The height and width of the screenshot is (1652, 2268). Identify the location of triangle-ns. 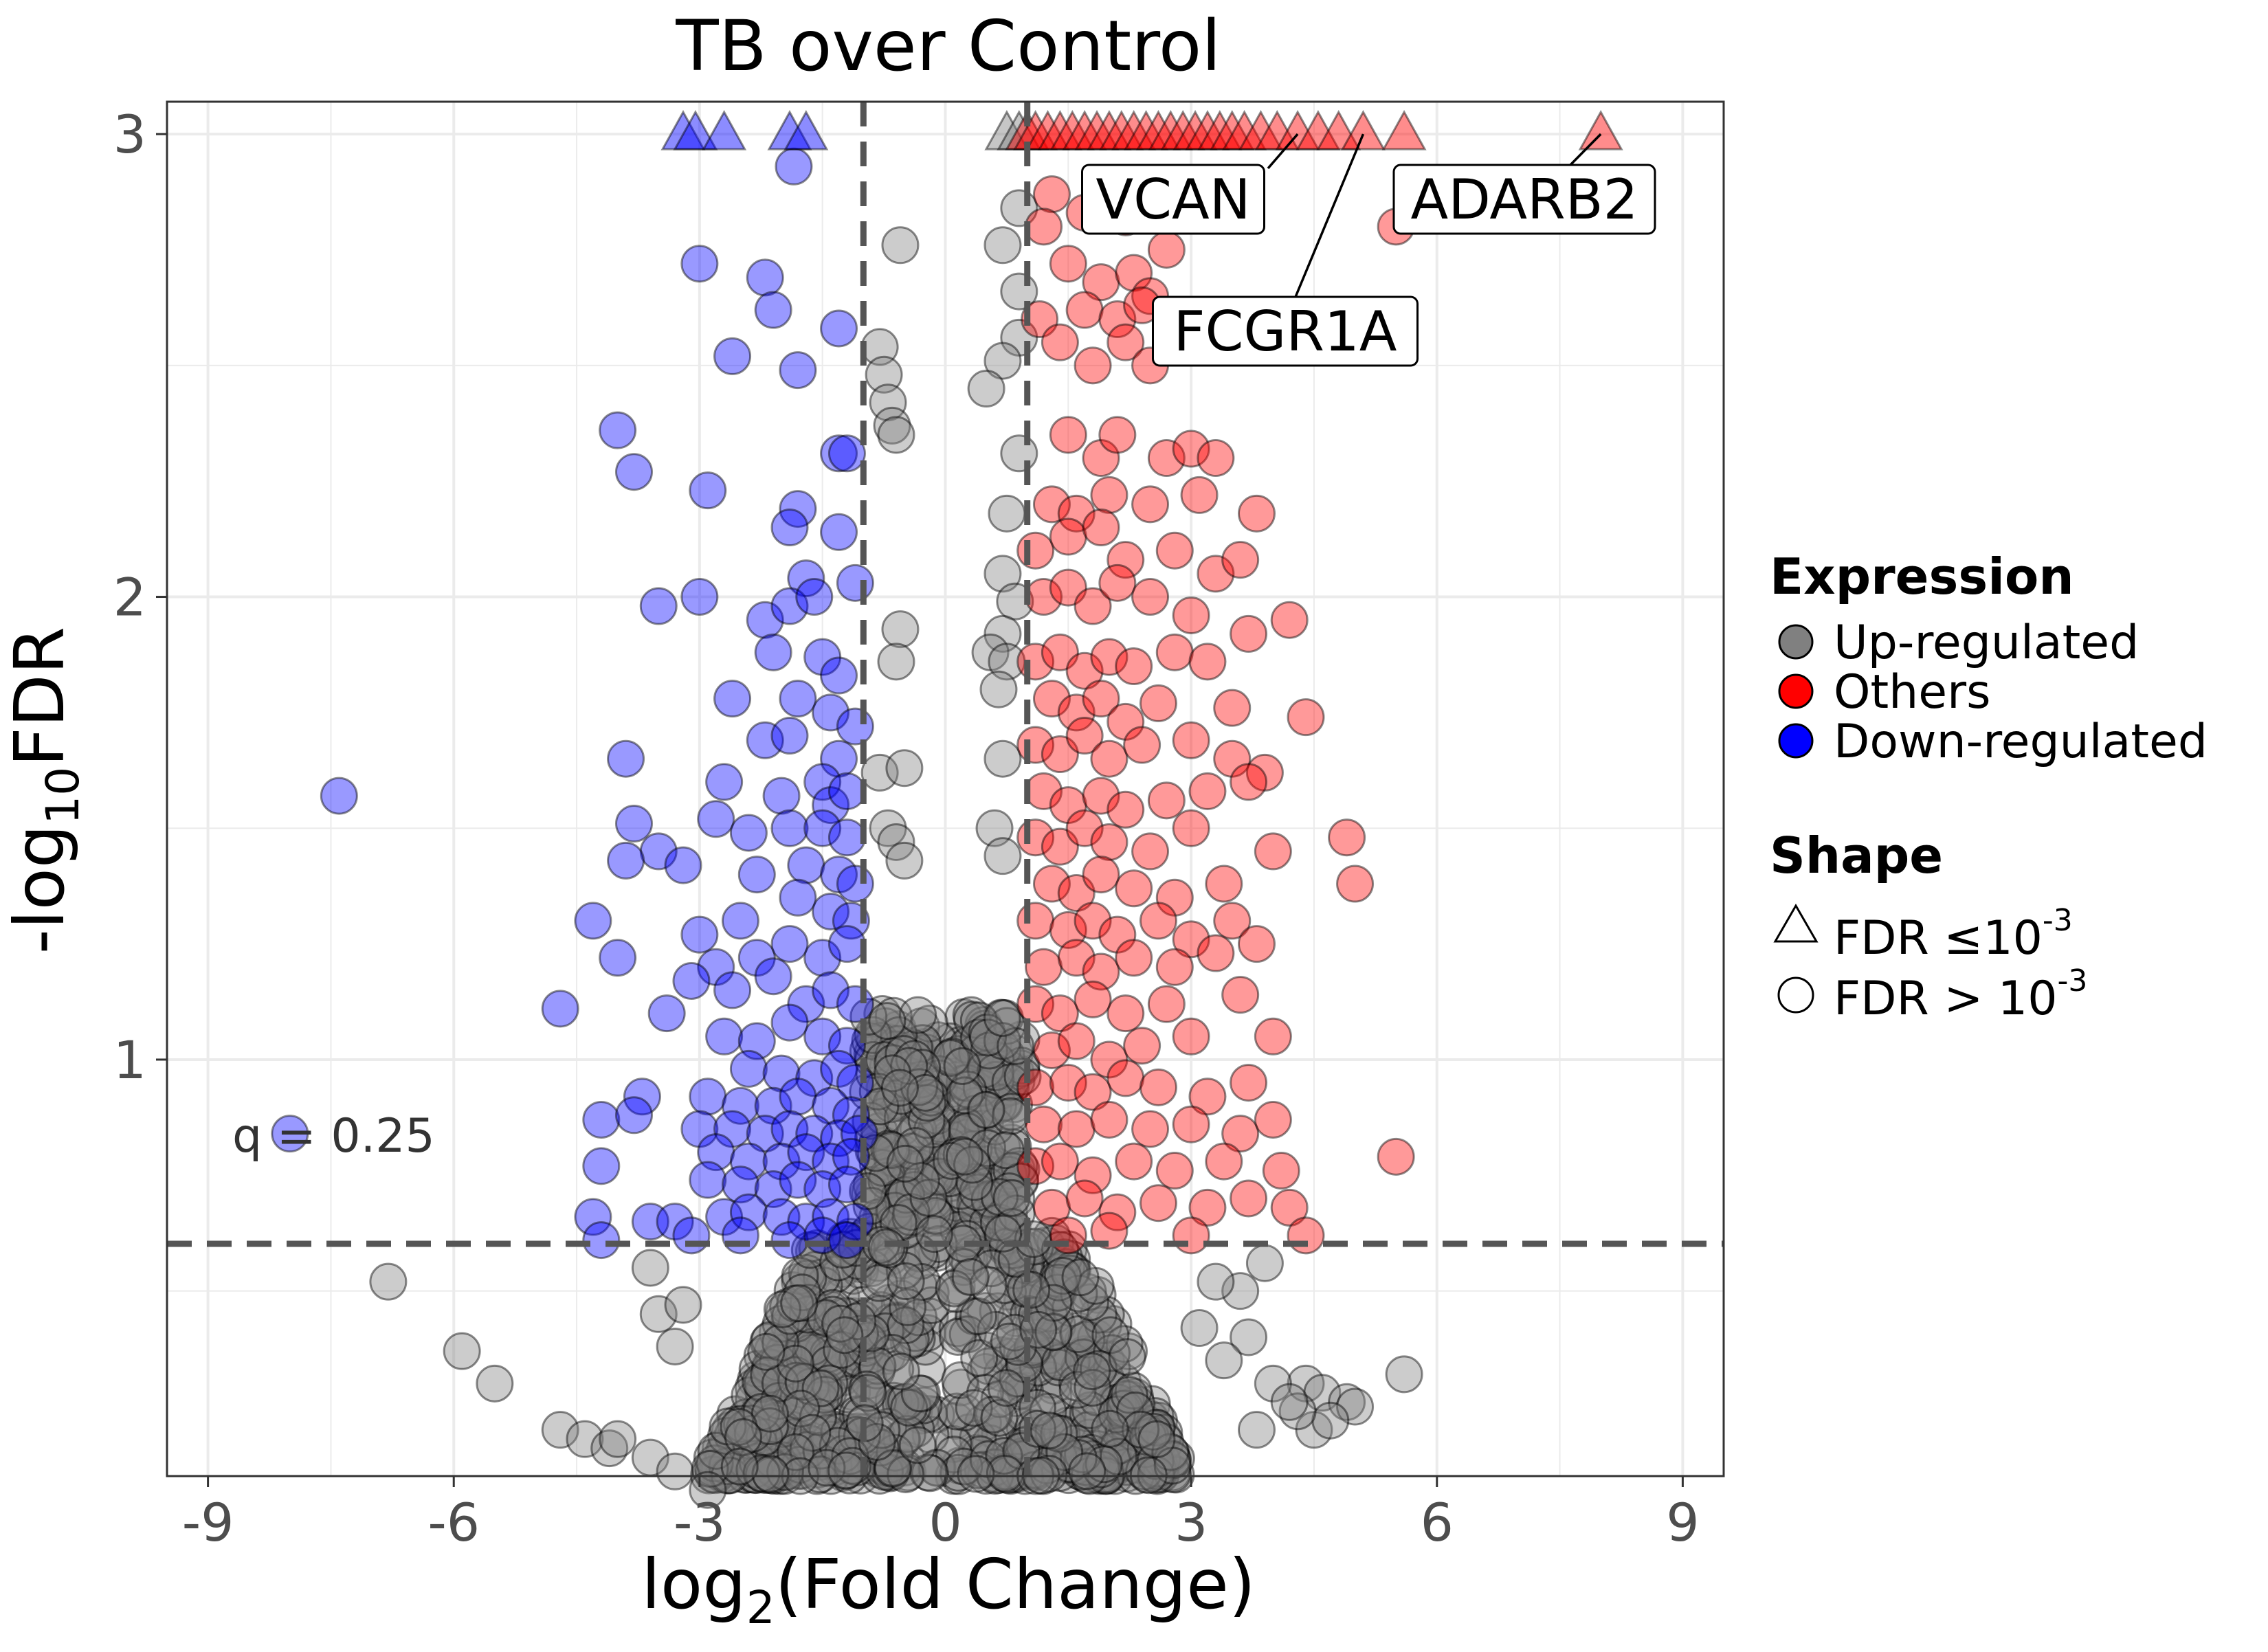
(1007, 130).